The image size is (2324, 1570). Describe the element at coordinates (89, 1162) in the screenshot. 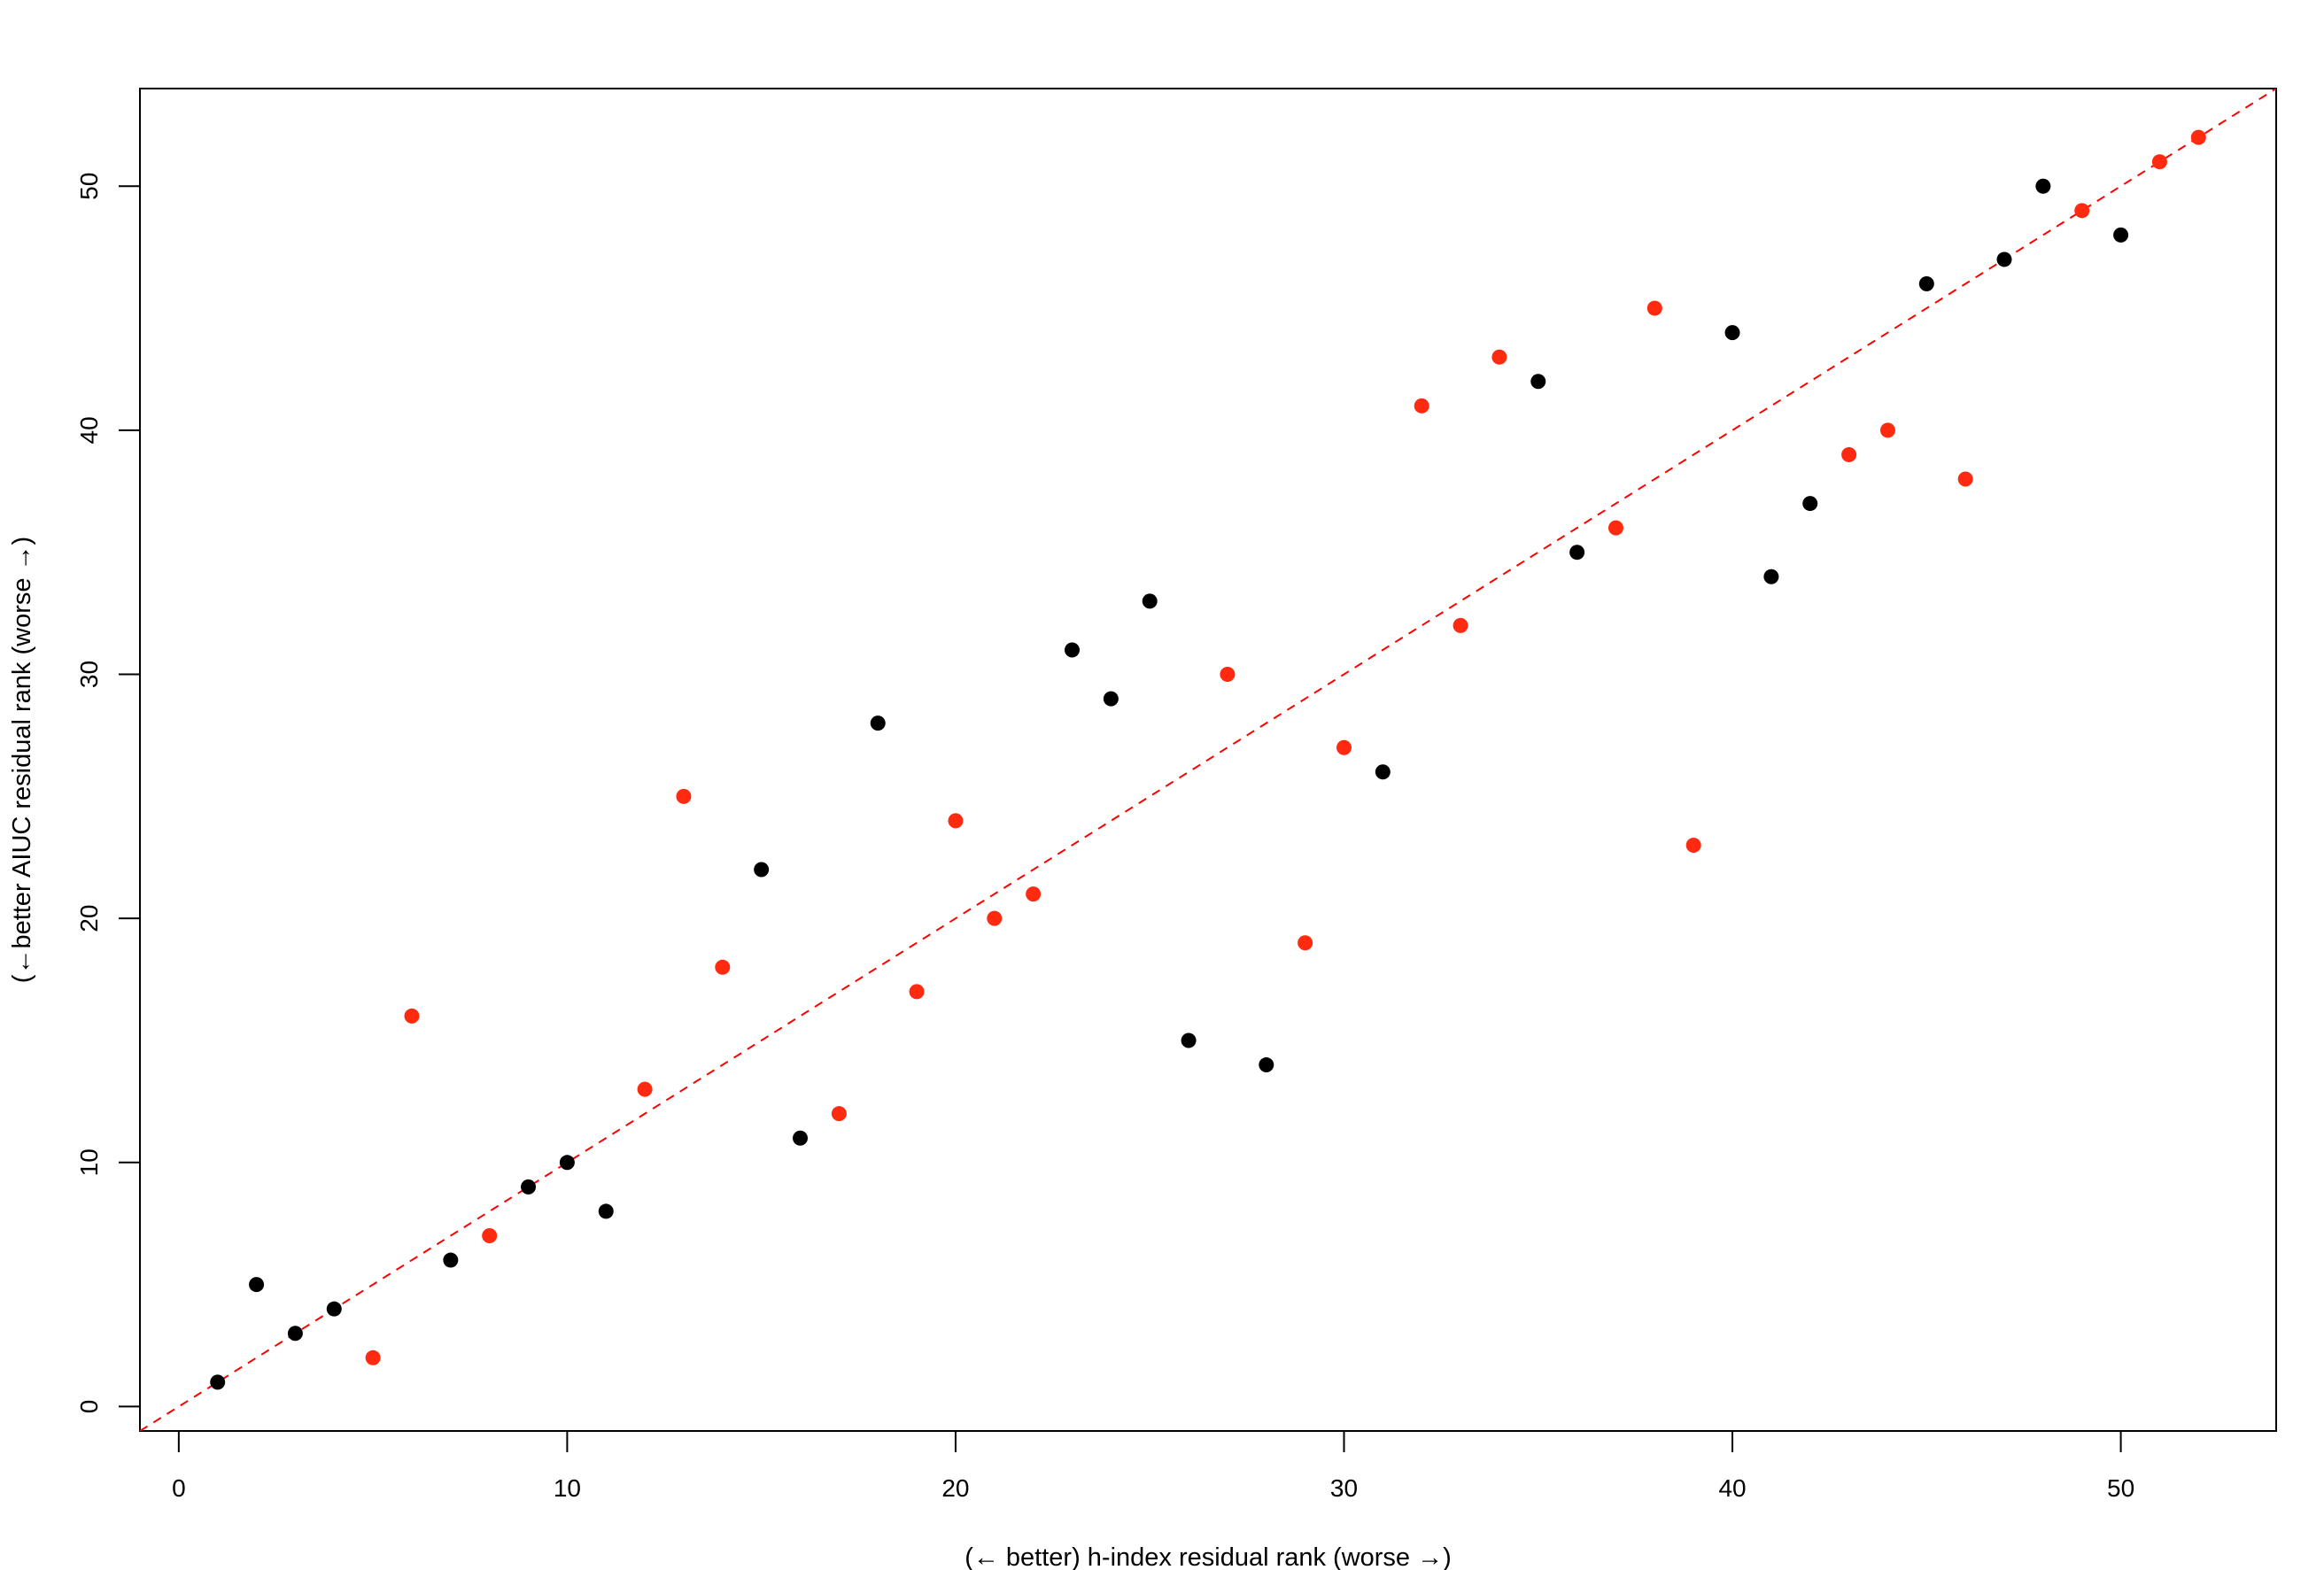

I see `y-tick-label: 10` at that location.